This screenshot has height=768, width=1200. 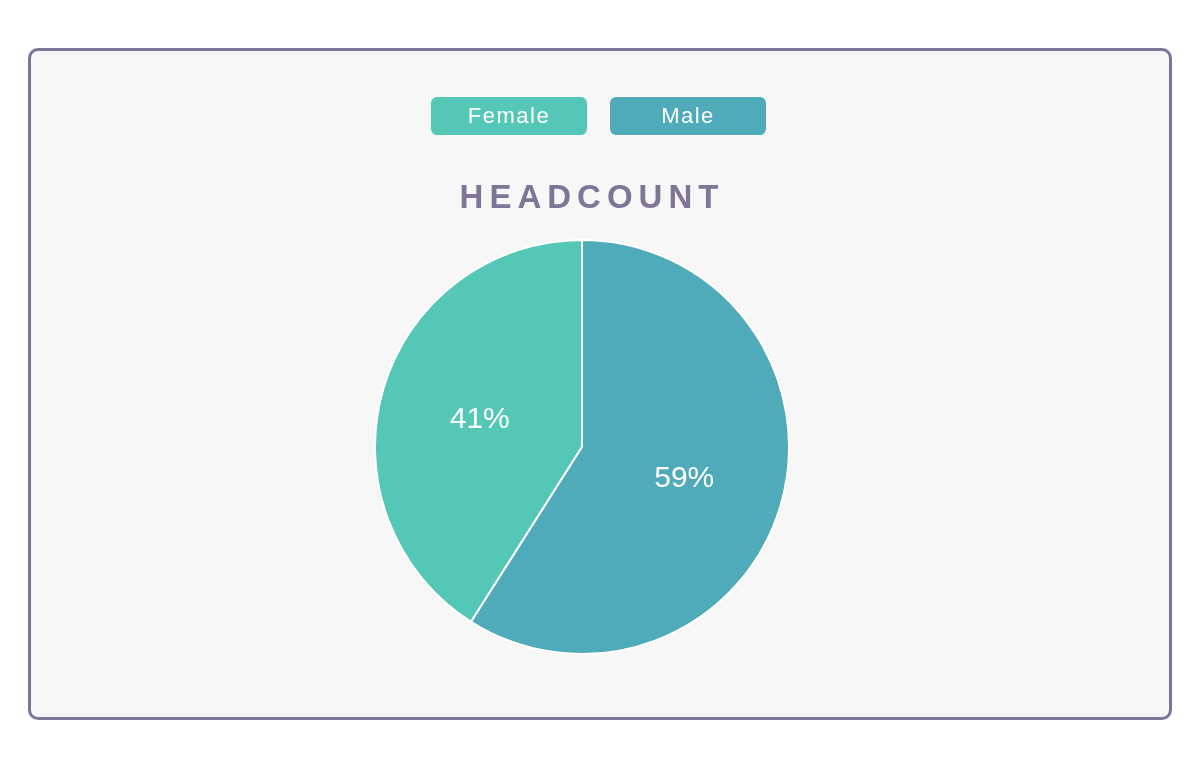 I want to click on legend-label: Female, so click(x=509, y=116).